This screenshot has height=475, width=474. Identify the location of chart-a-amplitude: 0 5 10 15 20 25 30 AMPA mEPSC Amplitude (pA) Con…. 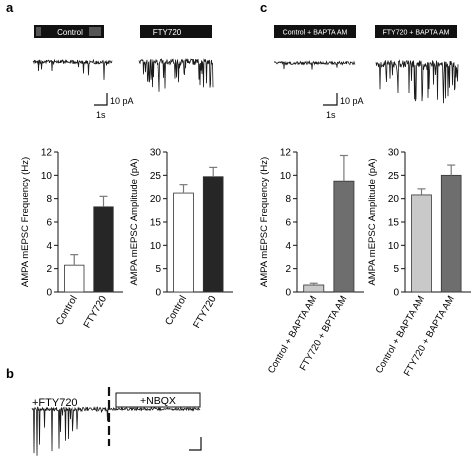
(181, 239).